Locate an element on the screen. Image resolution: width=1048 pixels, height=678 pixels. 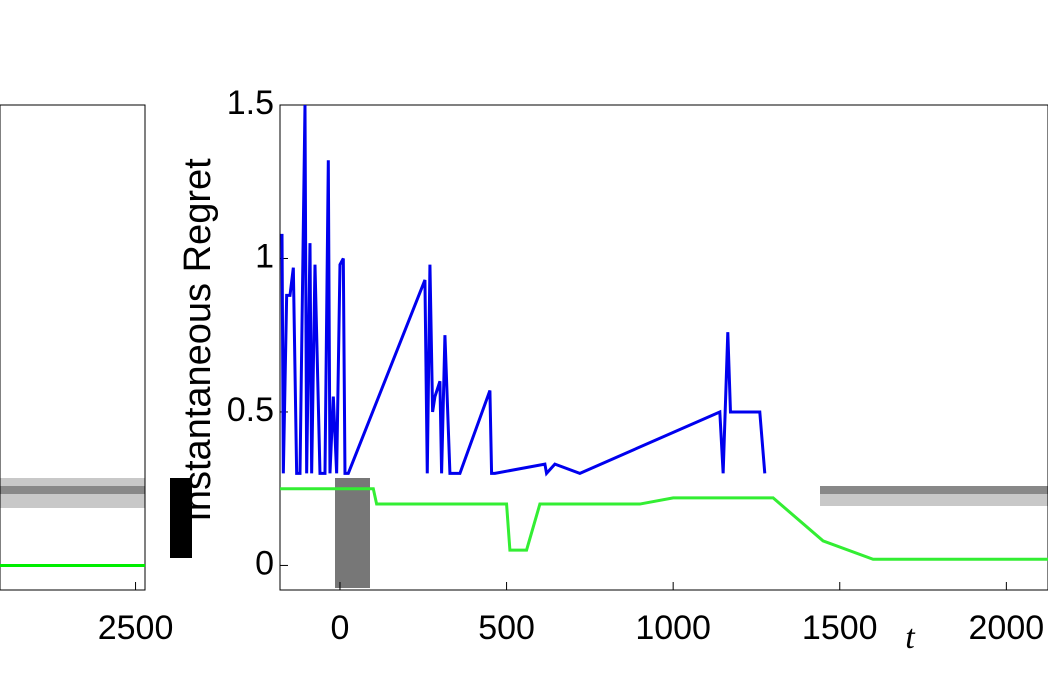
y-tick-label: 1.5 is located at coordinates (250, 103).